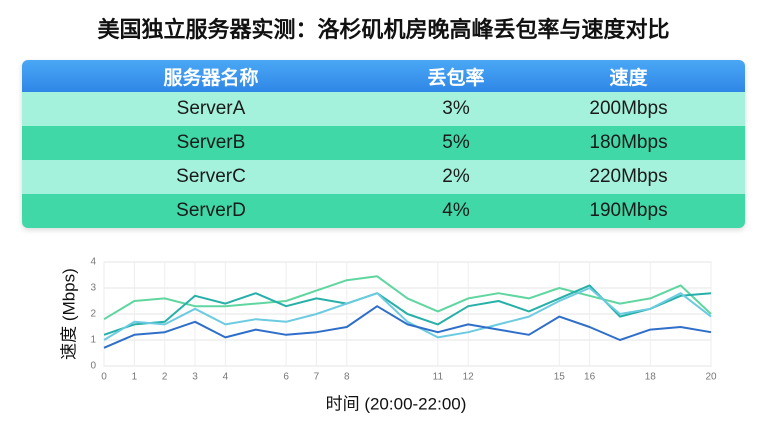 The image size is (767, 432). Describe the element at coordinates (68, 314) in the screenshot. I see `y-axis-title: 速度 (Mbps)` at that location.